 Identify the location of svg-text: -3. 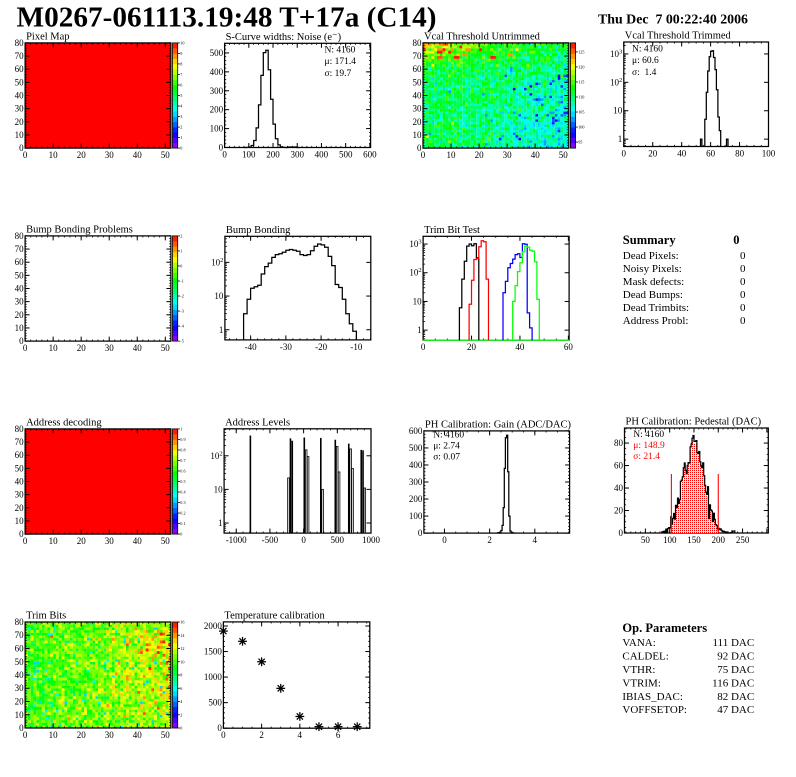
(182, 311).